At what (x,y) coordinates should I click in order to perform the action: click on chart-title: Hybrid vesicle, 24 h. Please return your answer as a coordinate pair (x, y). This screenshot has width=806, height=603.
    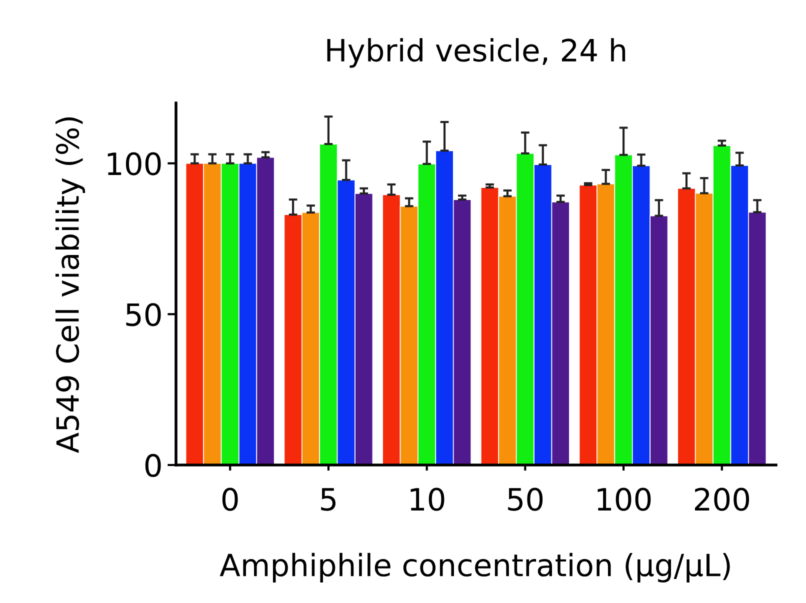
    Looking at the image, I should click on (476, 53).